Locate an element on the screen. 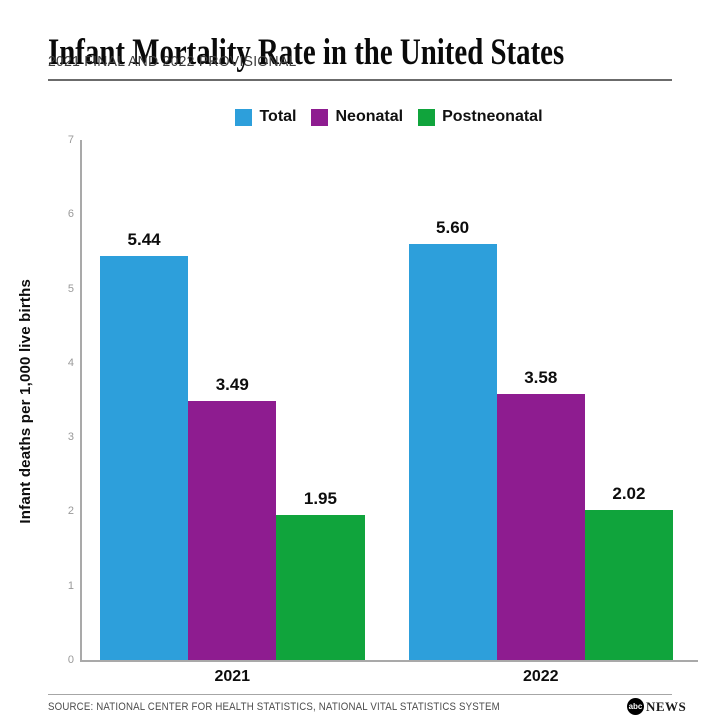 This screenshot has height=720, width=720. y-tick-label: 0 is located at coordinates (70, 660).